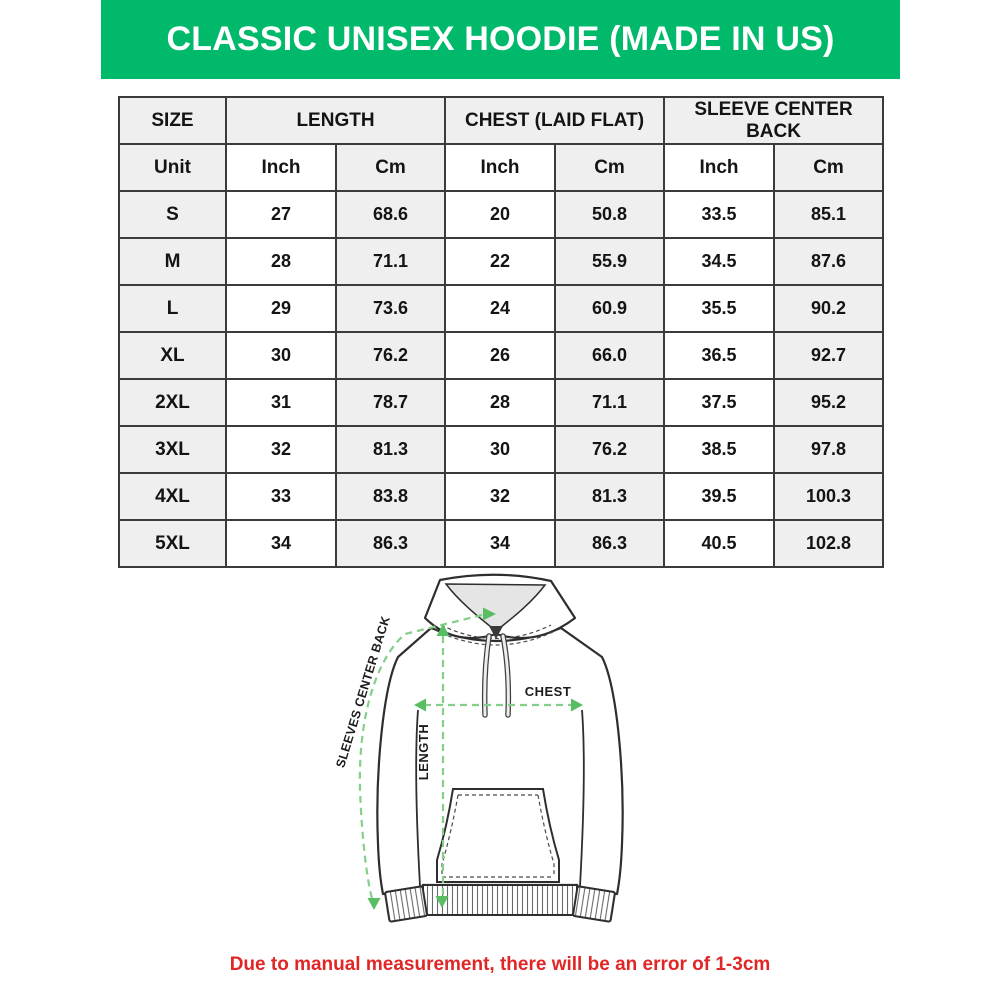 This screenshot has height=1000, width=1000. I want to click on length-arrow-bottom, so click(442, 902).